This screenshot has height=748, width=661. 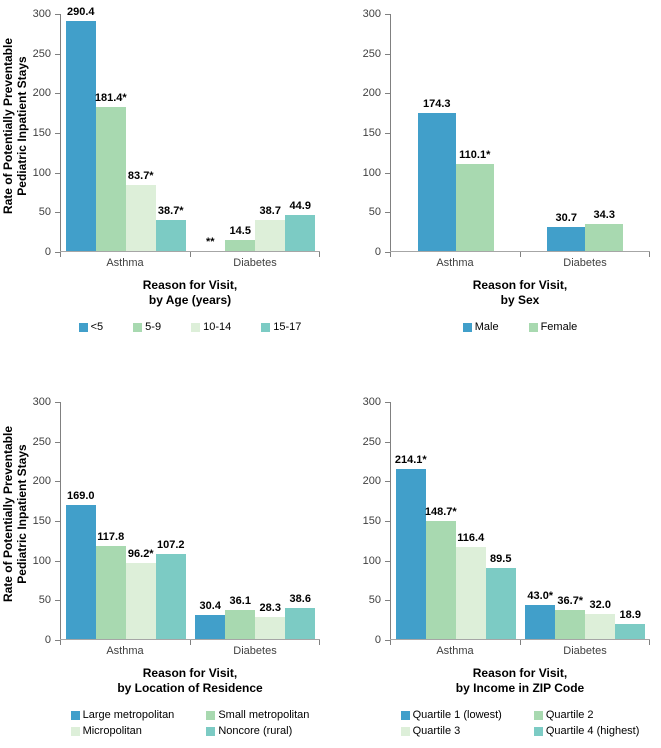 I want to click on bar-value-label: 174.3, so click(x=436, y=103).